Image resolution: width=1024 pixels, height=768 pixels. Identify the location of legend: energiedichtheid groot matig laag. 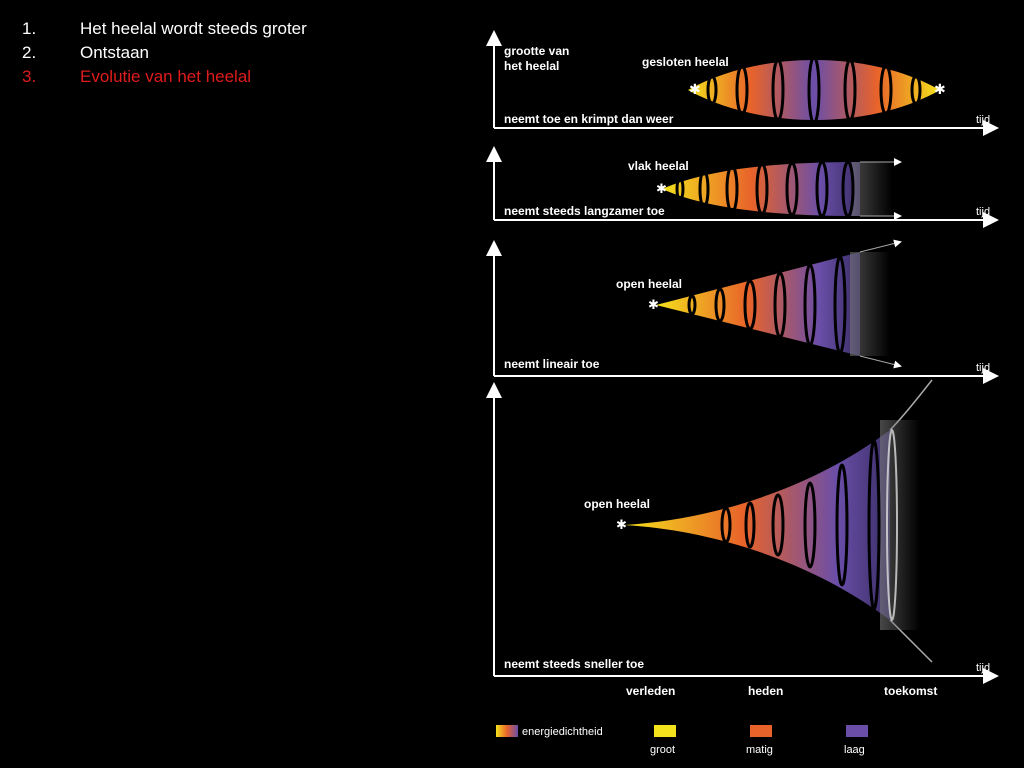
(682, 740).